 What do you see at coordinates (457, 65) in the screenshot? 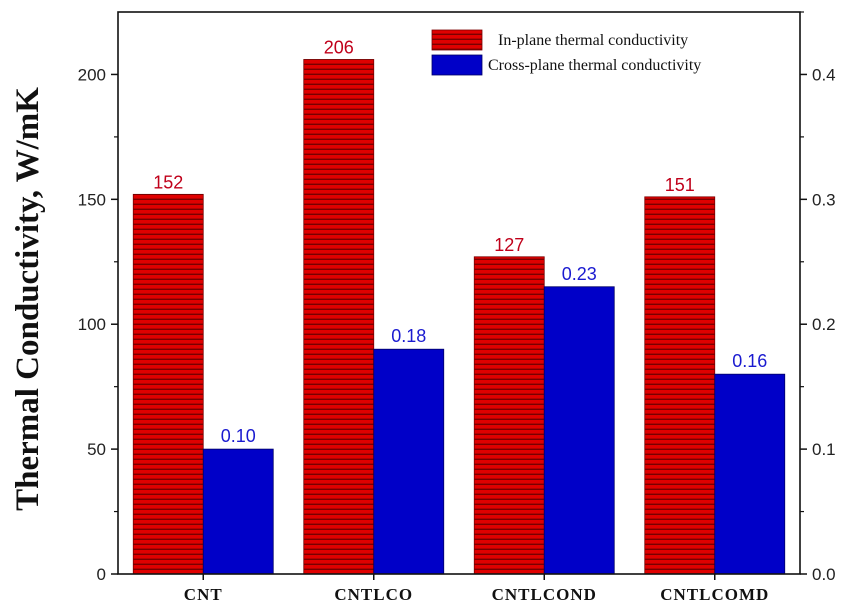
I see `legend-swatch-cross-plane` at bounding box center [457, 65].